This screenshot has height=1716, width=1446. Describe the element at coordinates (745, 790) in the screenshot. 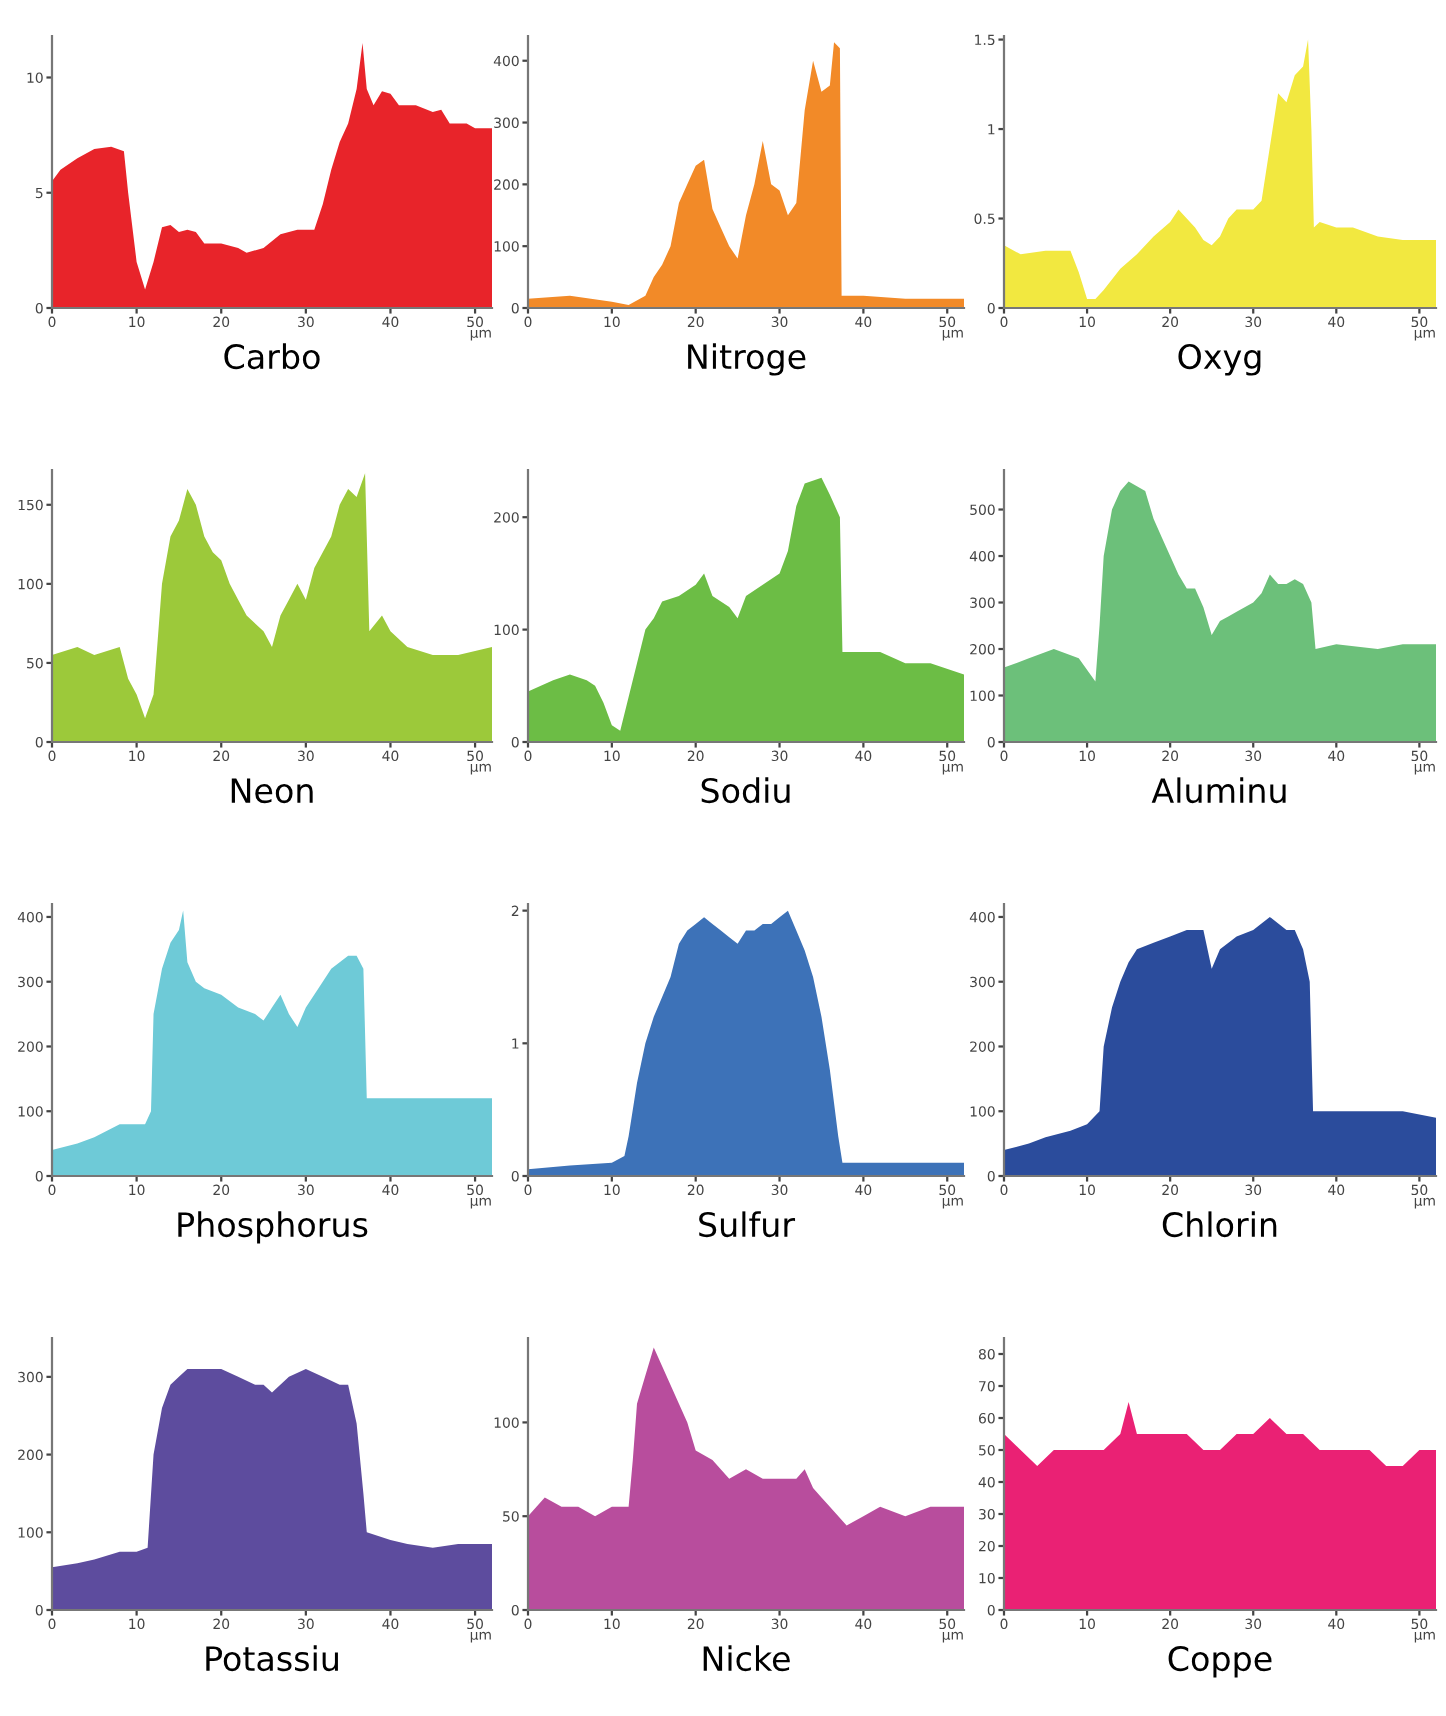

I see `text: Sodiu` at that location.